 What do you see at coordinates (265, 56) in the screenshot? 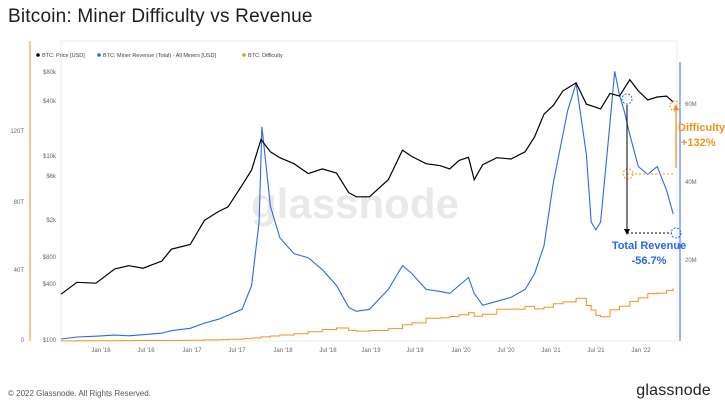
I see `legend-label-difficulty: BTC: Difficulty` at bounding box center [265, 56].